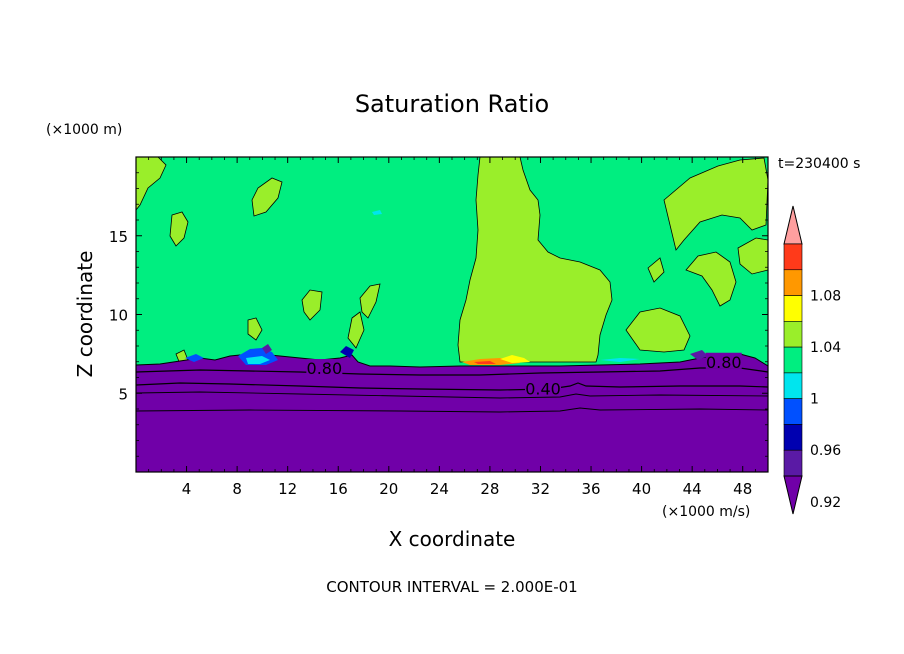 The width and height of the screenshot is (904, 654). Describe the element at coordinates (814, 400) in the screenshot. I see `colorbar-label: 1` at that location.